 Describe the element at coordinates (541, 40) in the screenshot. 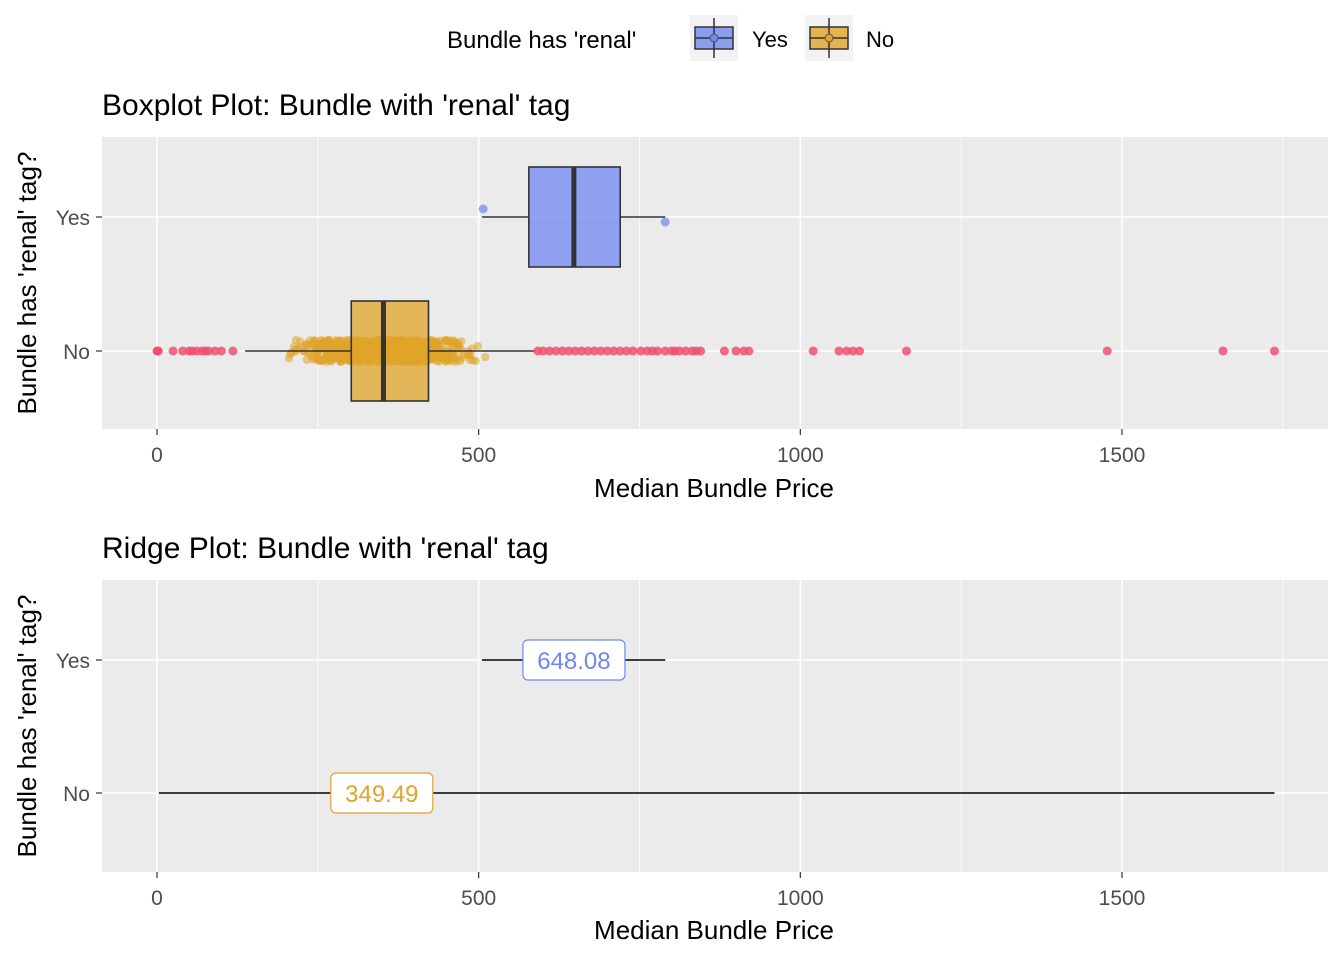

I see `legend-title: Bundle has 'renal'` at that location.